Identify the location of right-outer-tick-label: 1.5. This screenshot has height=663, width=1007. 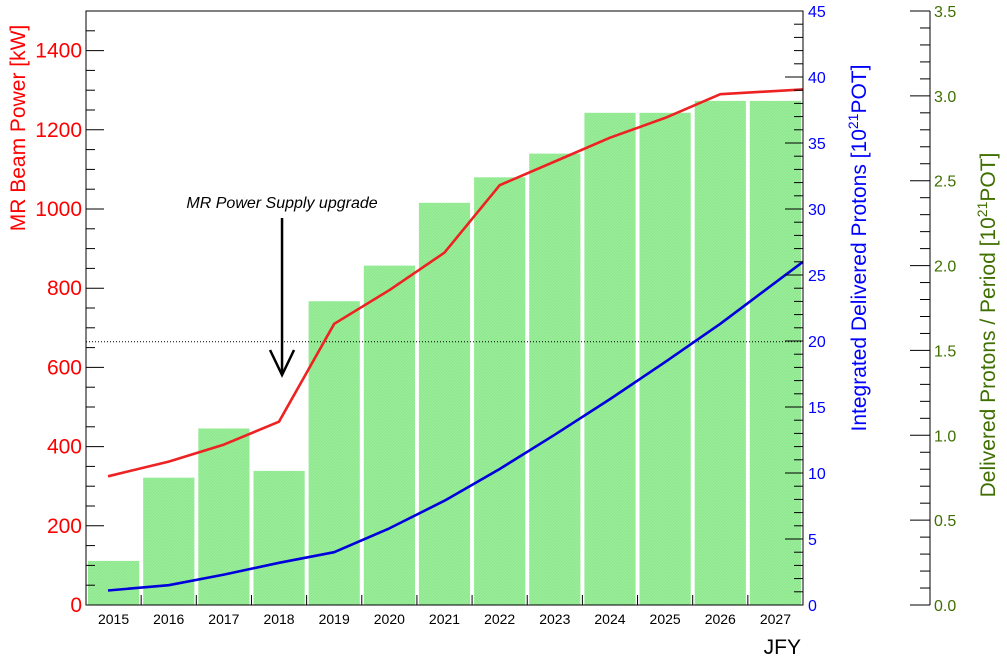
(945, 351).